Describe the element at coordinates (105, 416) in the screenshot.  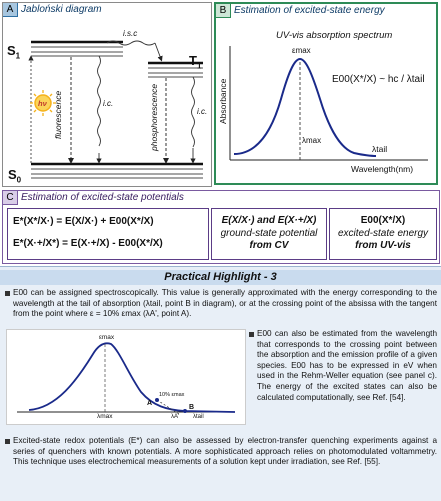
I see `mini-lmax: λmax` at that location.